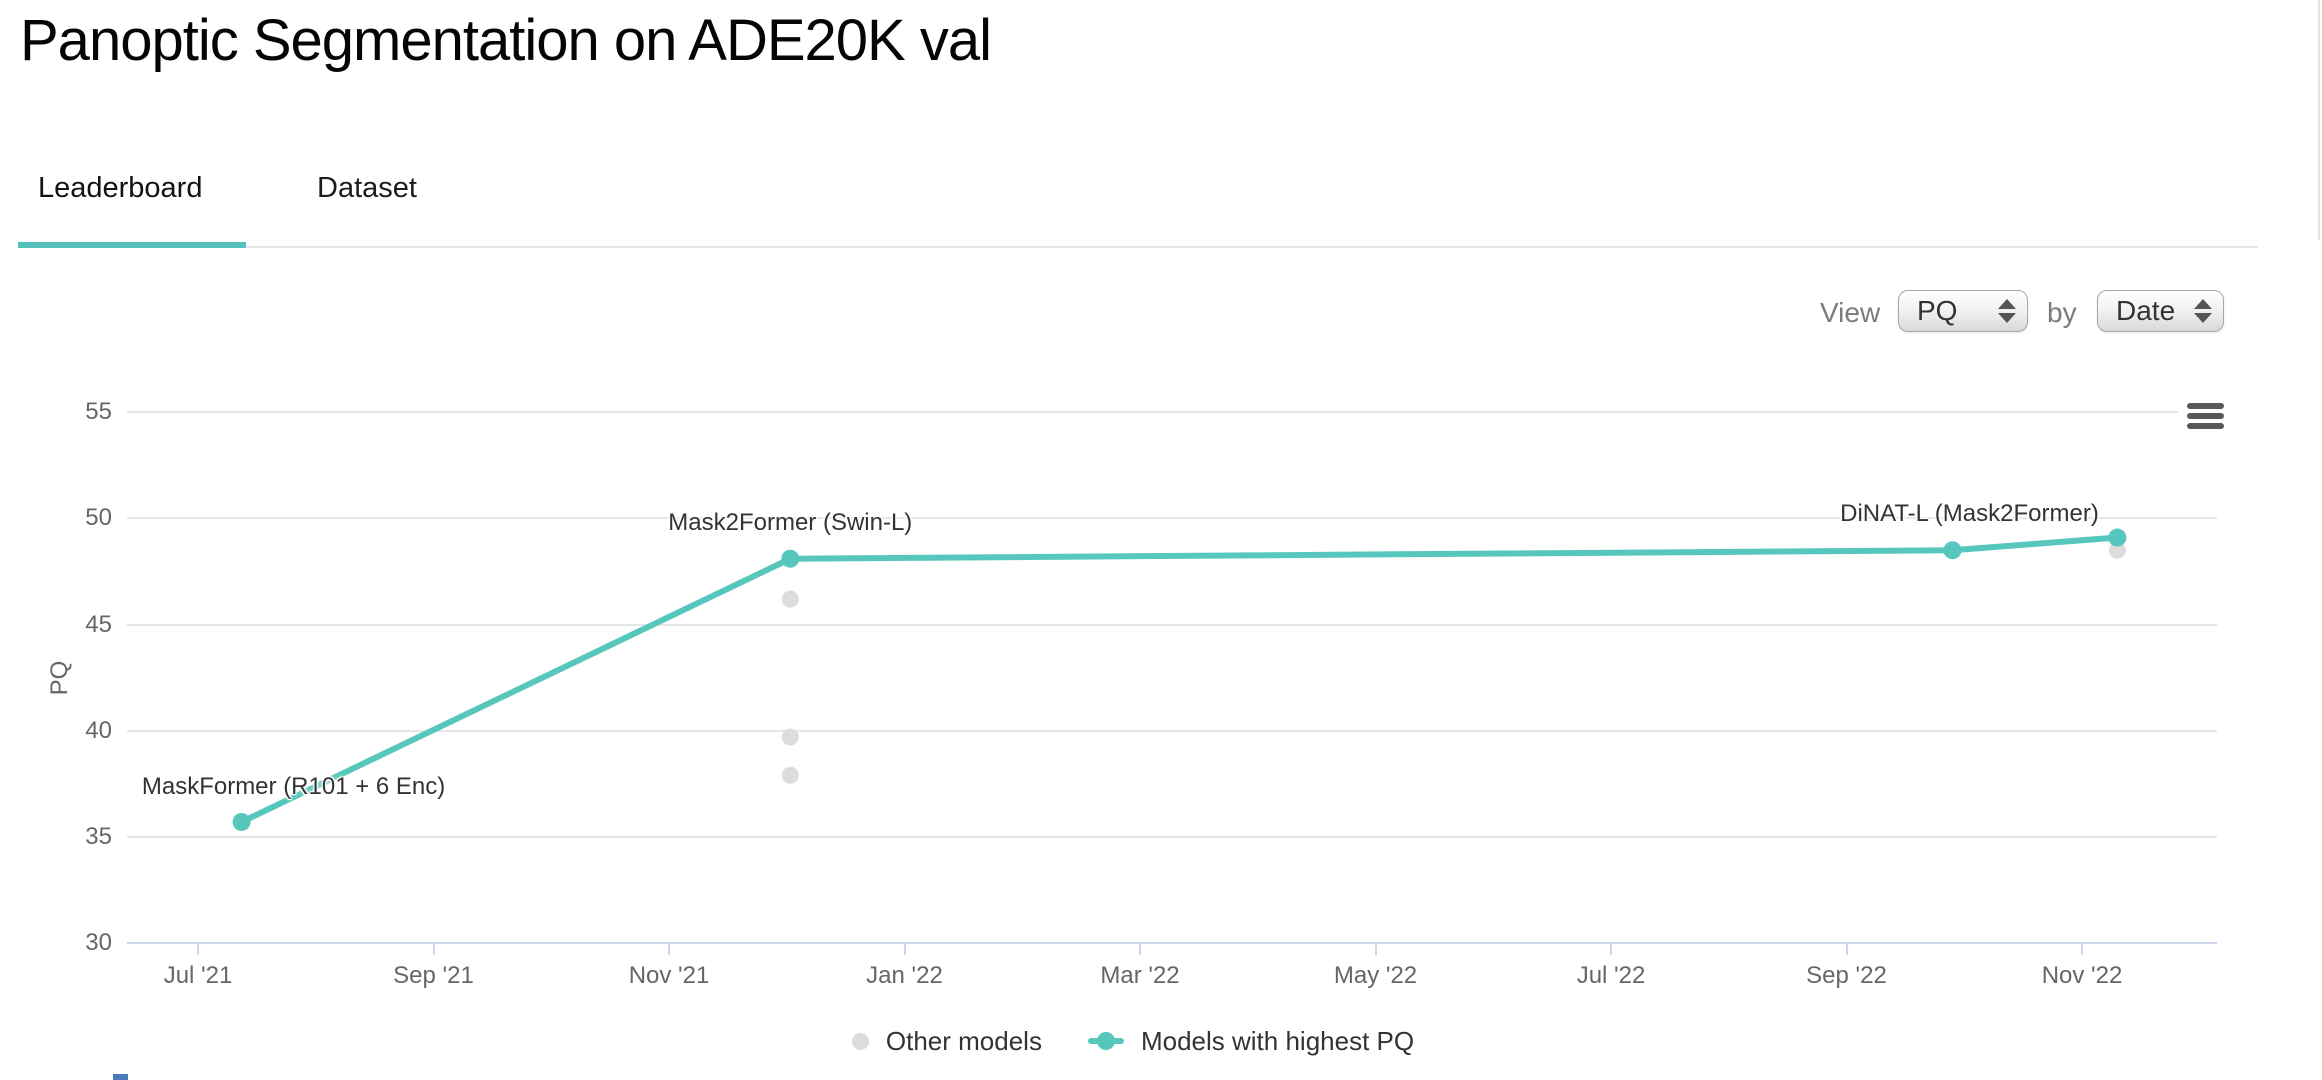  Describe the element at coordinates (2205, 406) in the screenshot. I see `hamburger-menu-icon` at that location.